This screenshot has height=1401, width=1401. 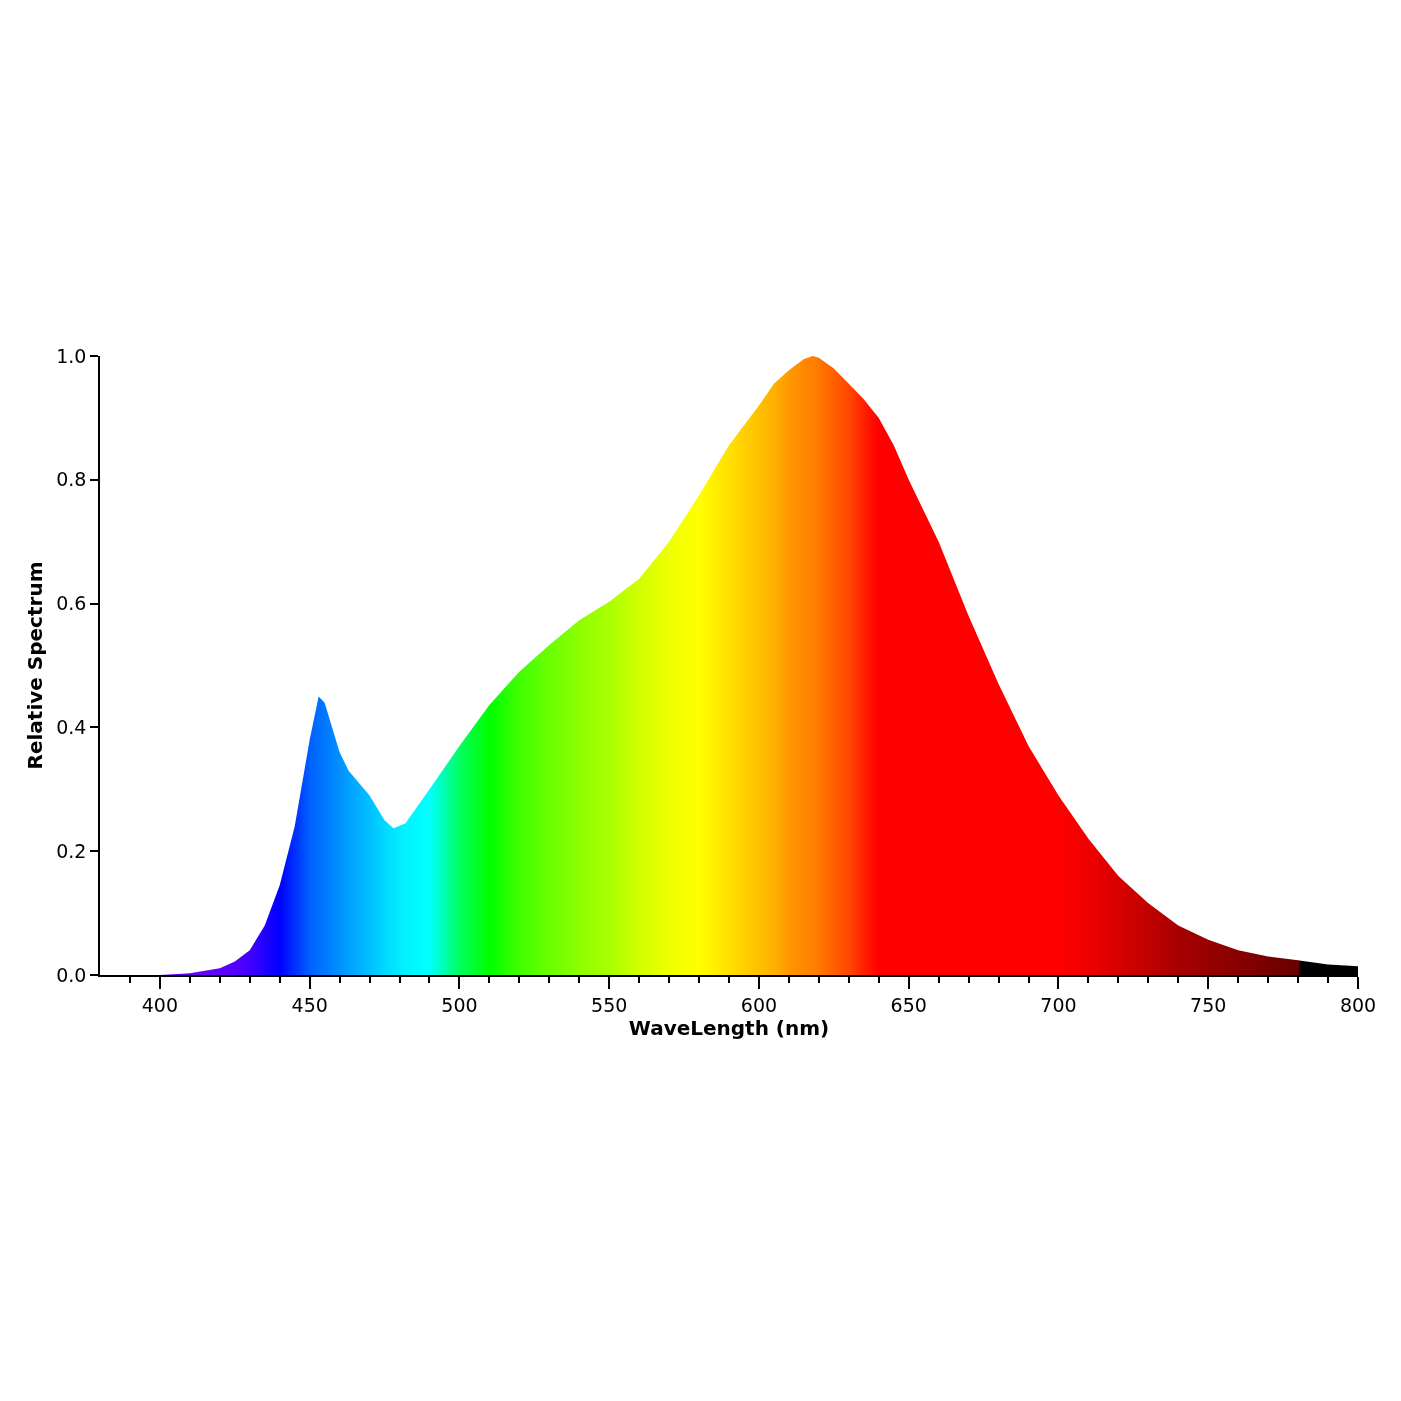 I want to click on y-tick-label: 0.2, so click(x=71, y=850).